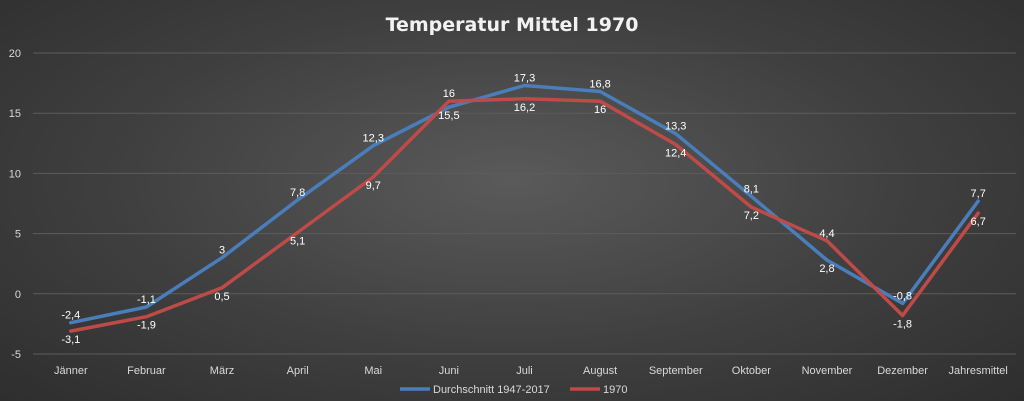 Image resolution: width=1024 pixels, height=401 pixels. What do you see at coordinates (675, 154) in the screenshot?
I see `data-label: 12,4` at bounding box center [675, 154].